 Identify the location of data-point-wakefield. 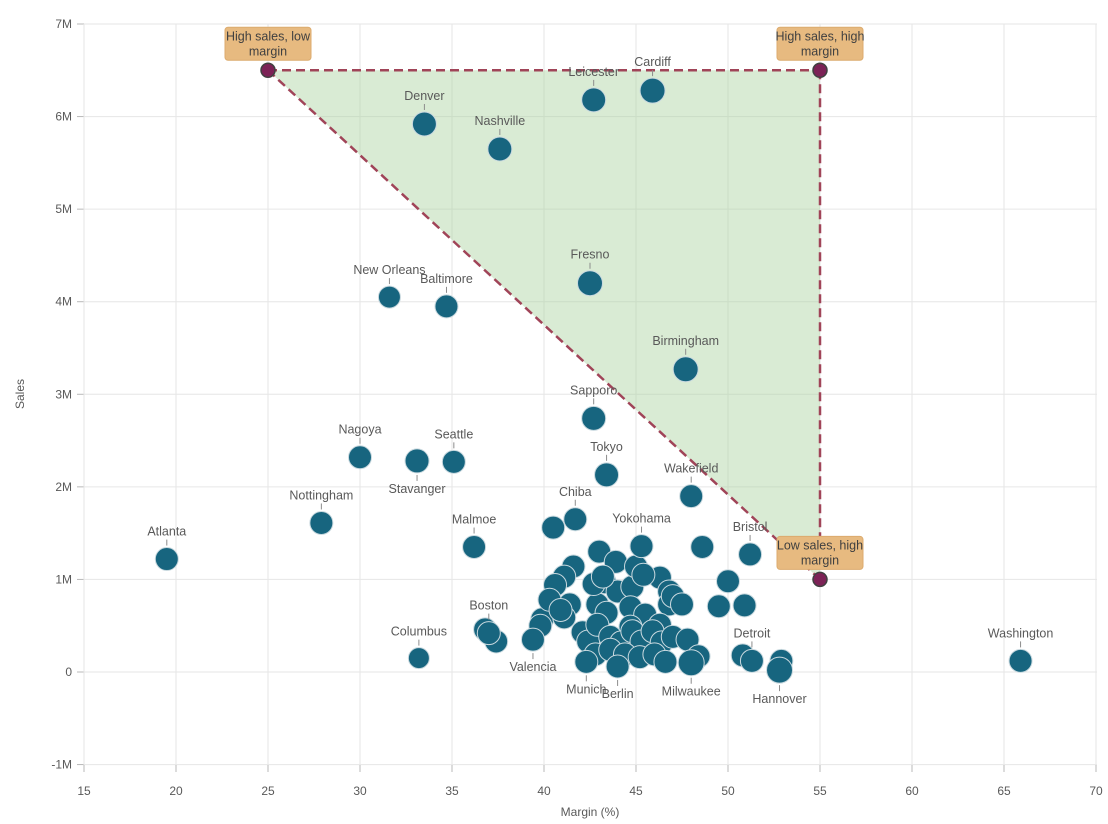
(691, 496).